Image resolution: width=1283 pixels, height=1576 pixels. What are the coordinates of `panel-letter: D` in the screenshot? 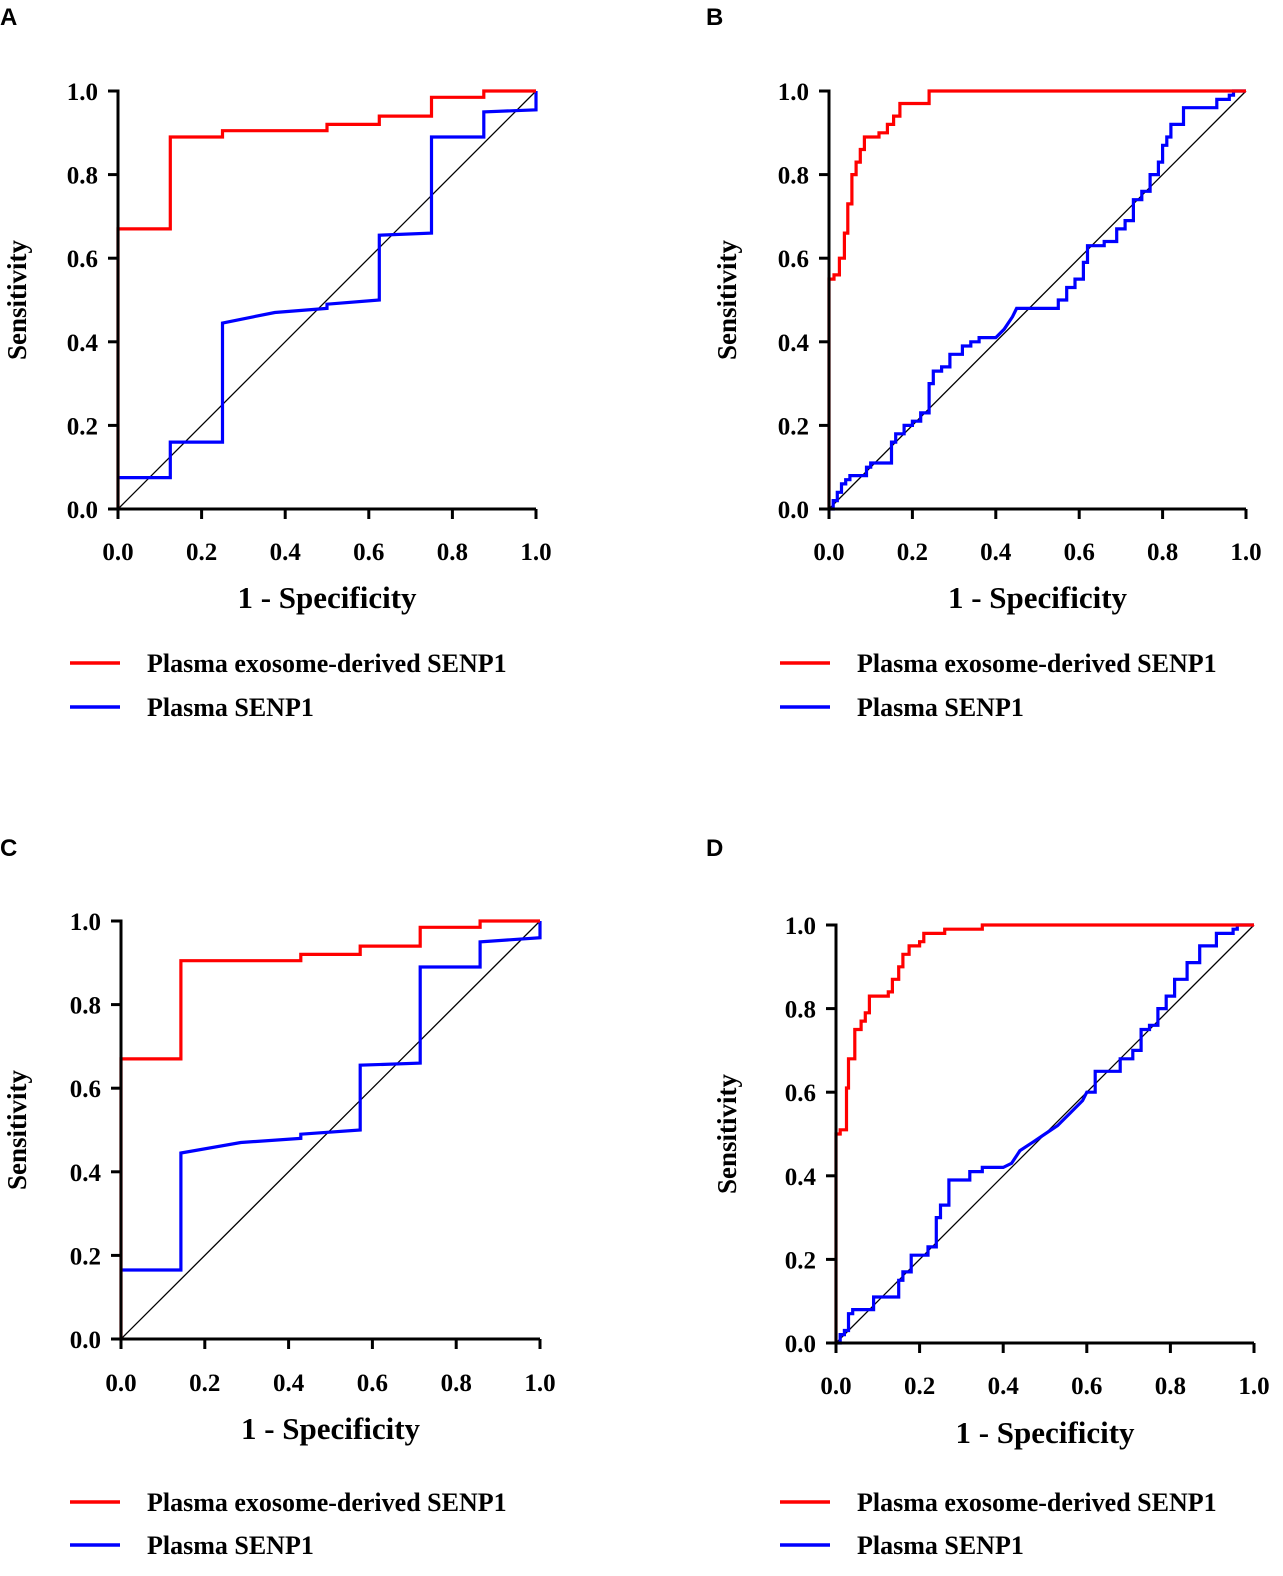 It's located at (714, 848).